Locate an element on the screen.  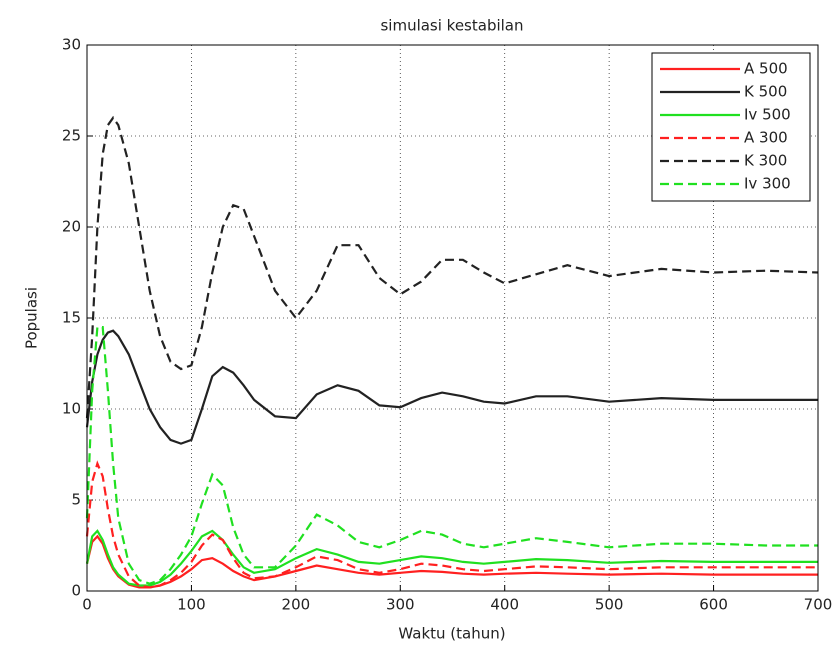
y-tick-label: 10 is located at coordinates (71, 409).